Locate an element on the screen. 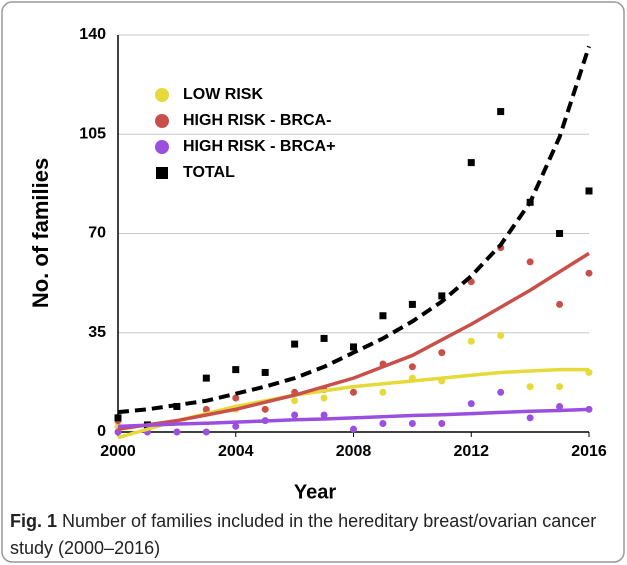  y-axis-label: No. of families is located at coordinates (40, 233).